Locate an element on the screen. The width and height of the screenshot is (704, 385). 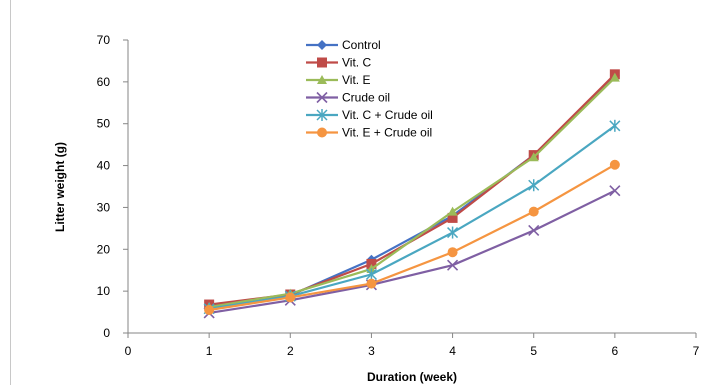
x-tick-label: 1 is located at coordinates (209, 351).